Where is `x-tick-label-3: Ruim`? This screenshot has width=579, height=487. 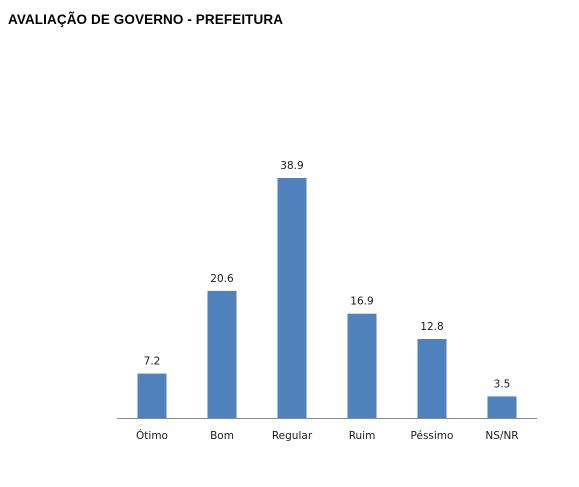 x-tick-label-3: Ruim is located at coordinates (362, 436).